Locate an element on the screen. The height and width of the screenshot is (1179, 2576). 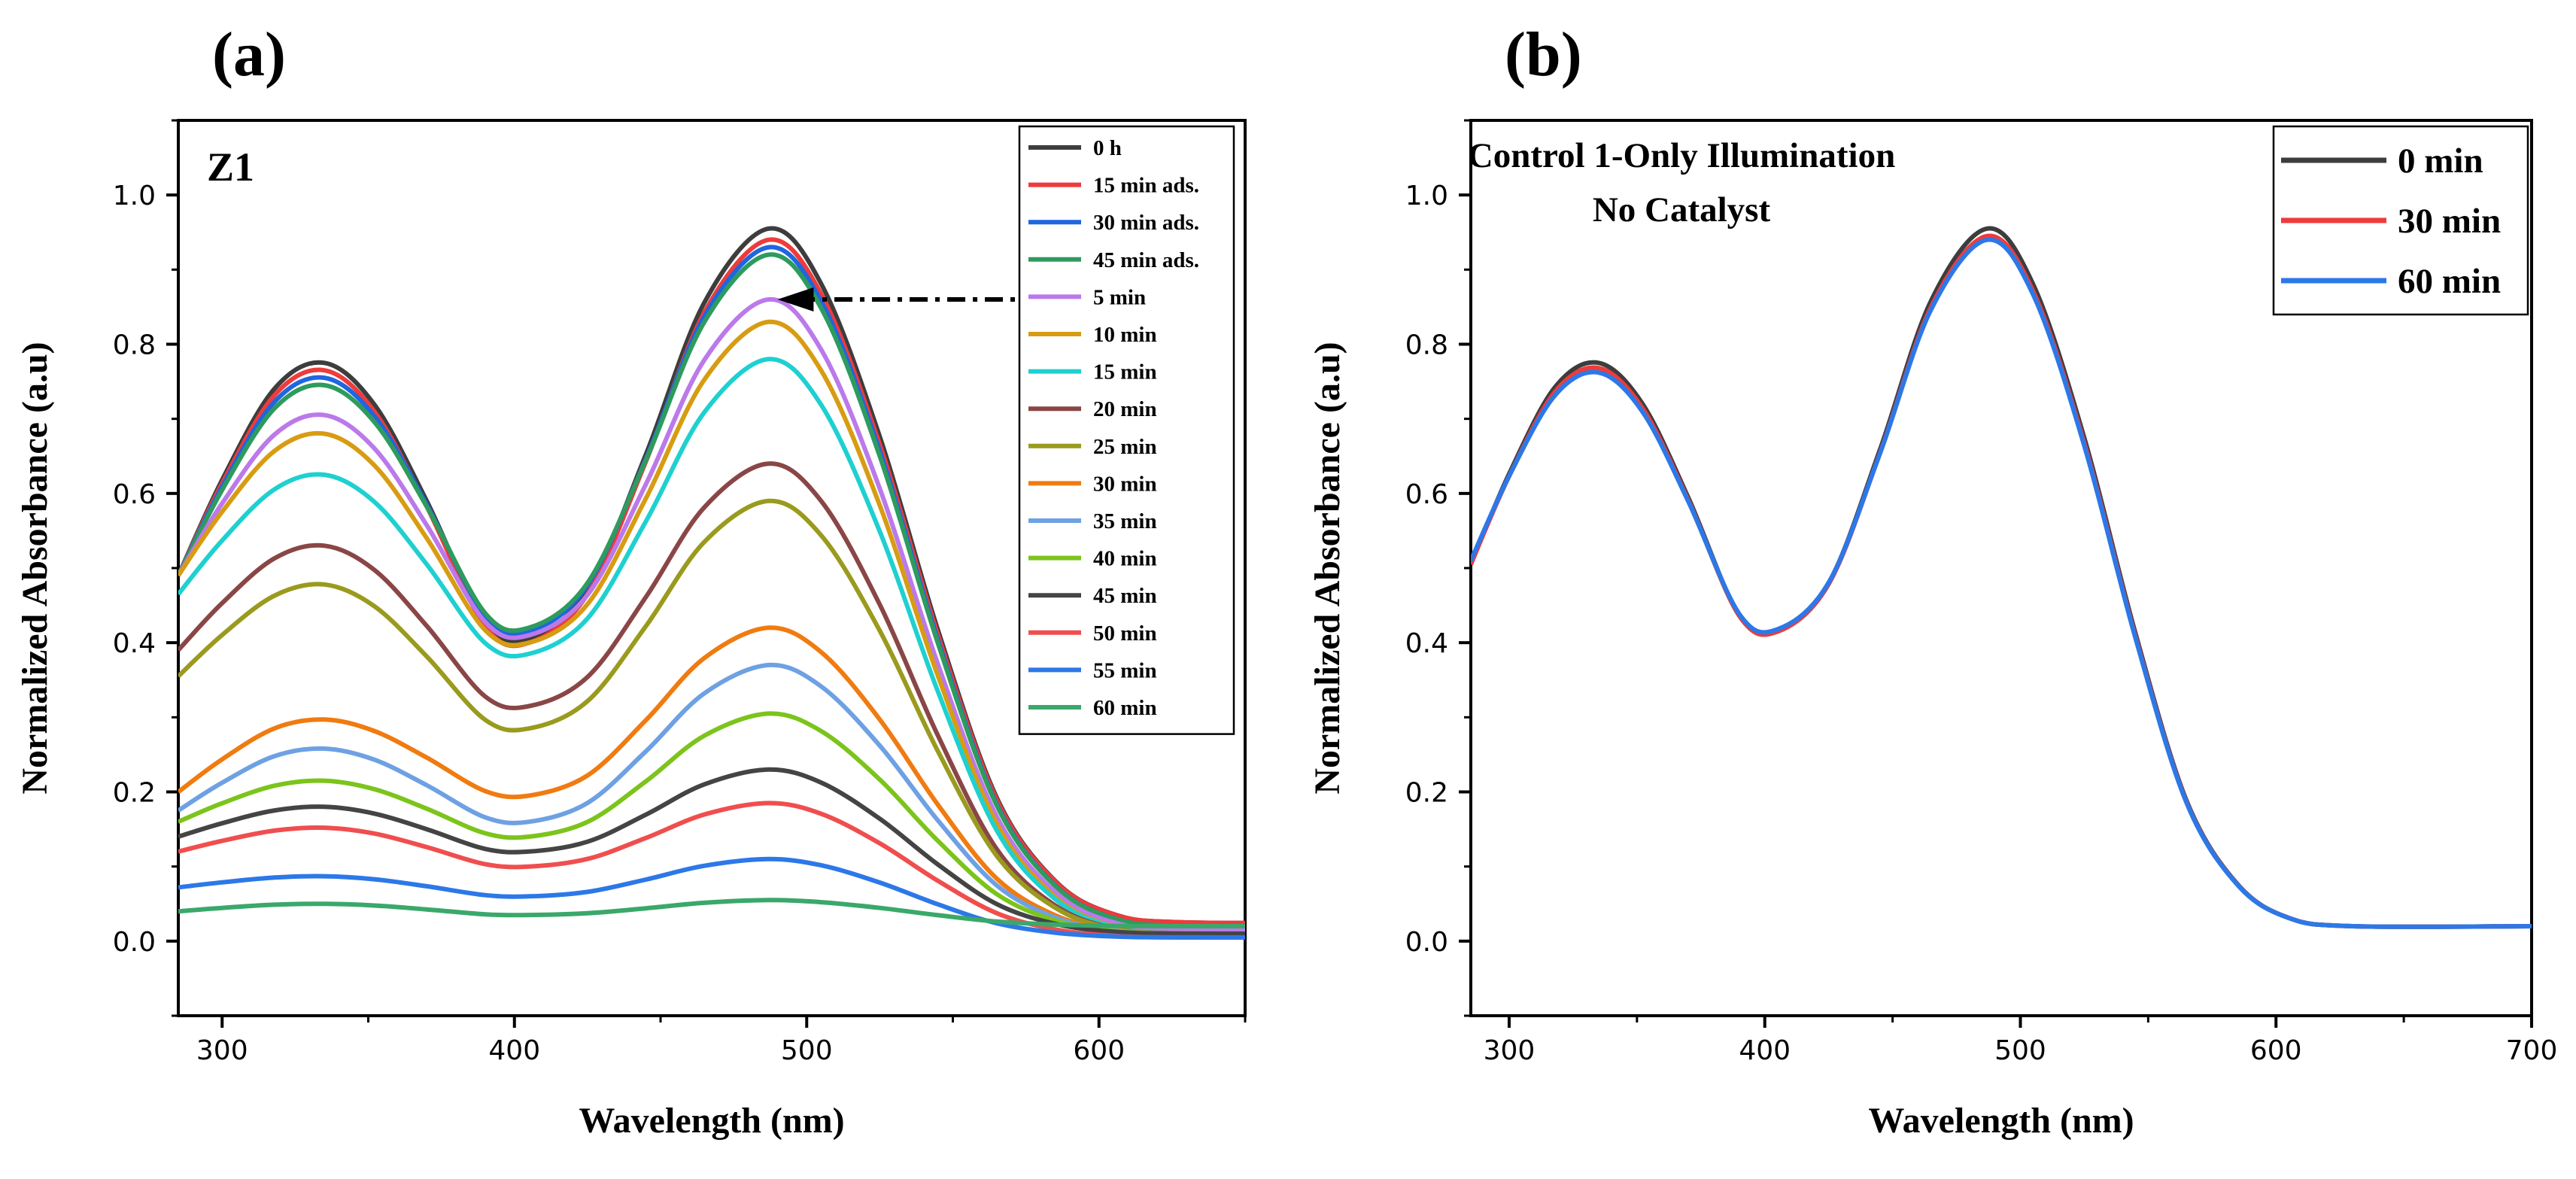
panel-label-b: (b) is located at coordinates (1544, 55).